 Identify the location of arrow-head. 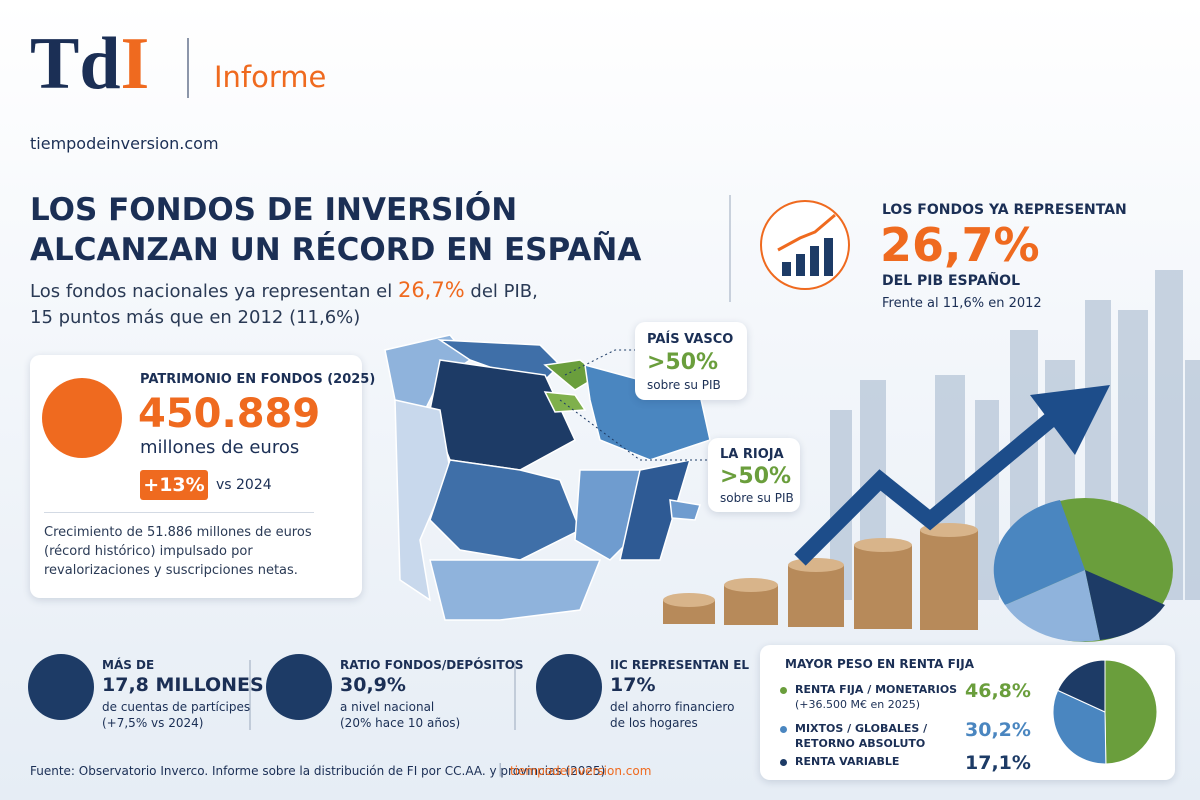
(1070, 420).